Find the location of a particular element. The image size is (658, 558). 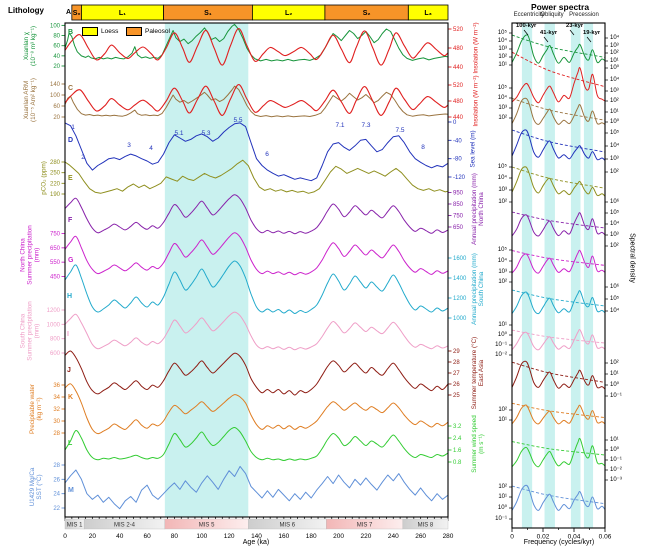

tick-label-insol1: 520 is located at coordinates (458, 30).